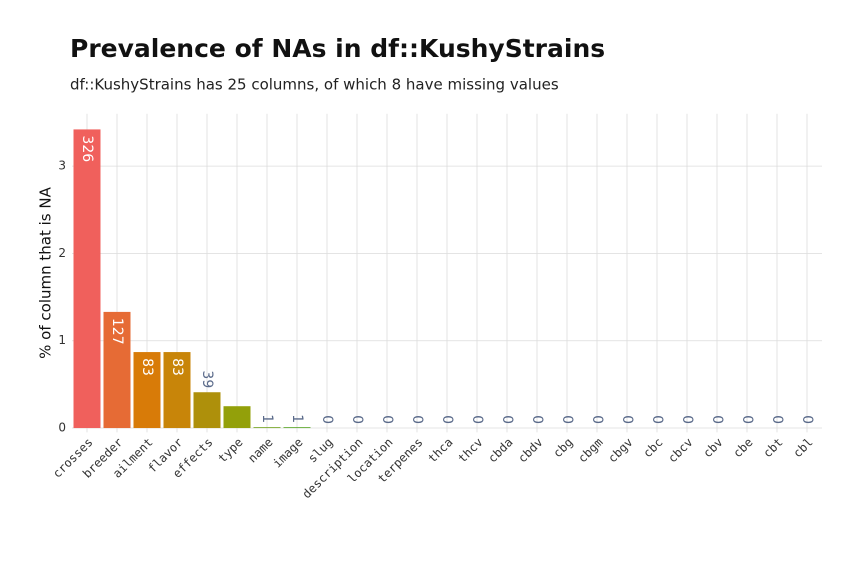 The width and height of the screenshot is (864, 576). I want to click on y-tick-label: 0, so click(62, 428).